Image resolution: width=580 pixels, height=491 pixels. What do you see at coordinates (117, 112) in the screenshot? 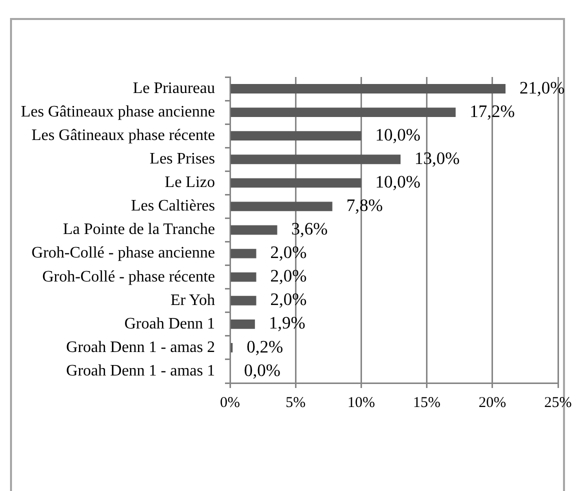
I see `y-tick-label: Les Gâtineaux phase ancienne` at bounding box center [117, 112].